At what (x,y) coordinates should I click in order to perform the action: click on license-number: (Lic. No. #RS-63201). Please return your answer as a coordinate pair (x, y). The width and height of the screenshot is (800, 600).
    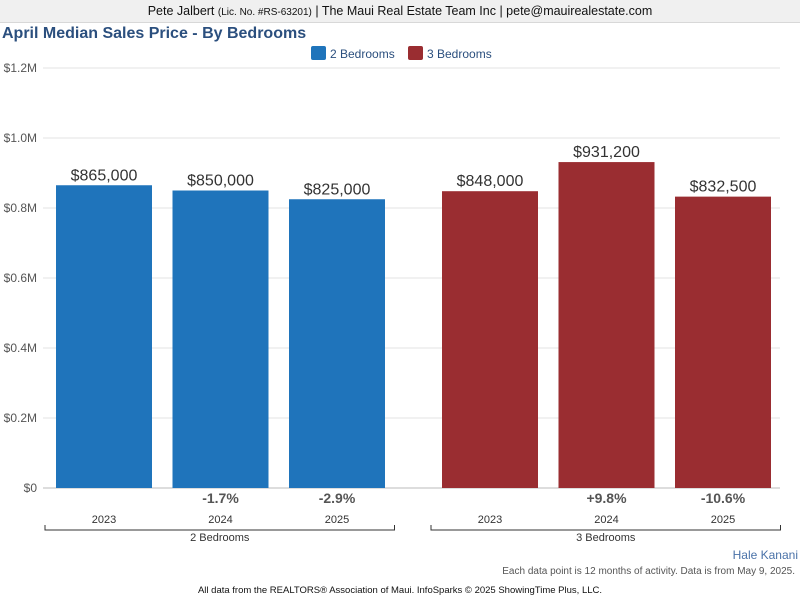
    Looking at the image, I should click on (264, 12).